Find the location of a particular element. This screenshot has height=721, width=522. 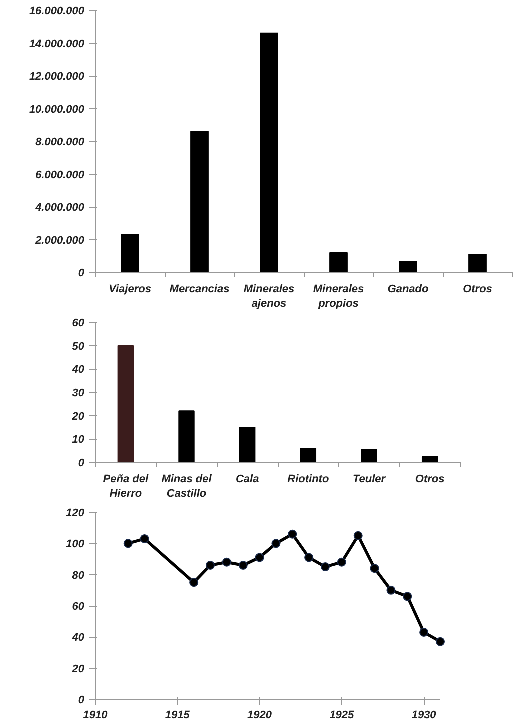

x-tick-label: Cala is located at coordinates (248, 480).